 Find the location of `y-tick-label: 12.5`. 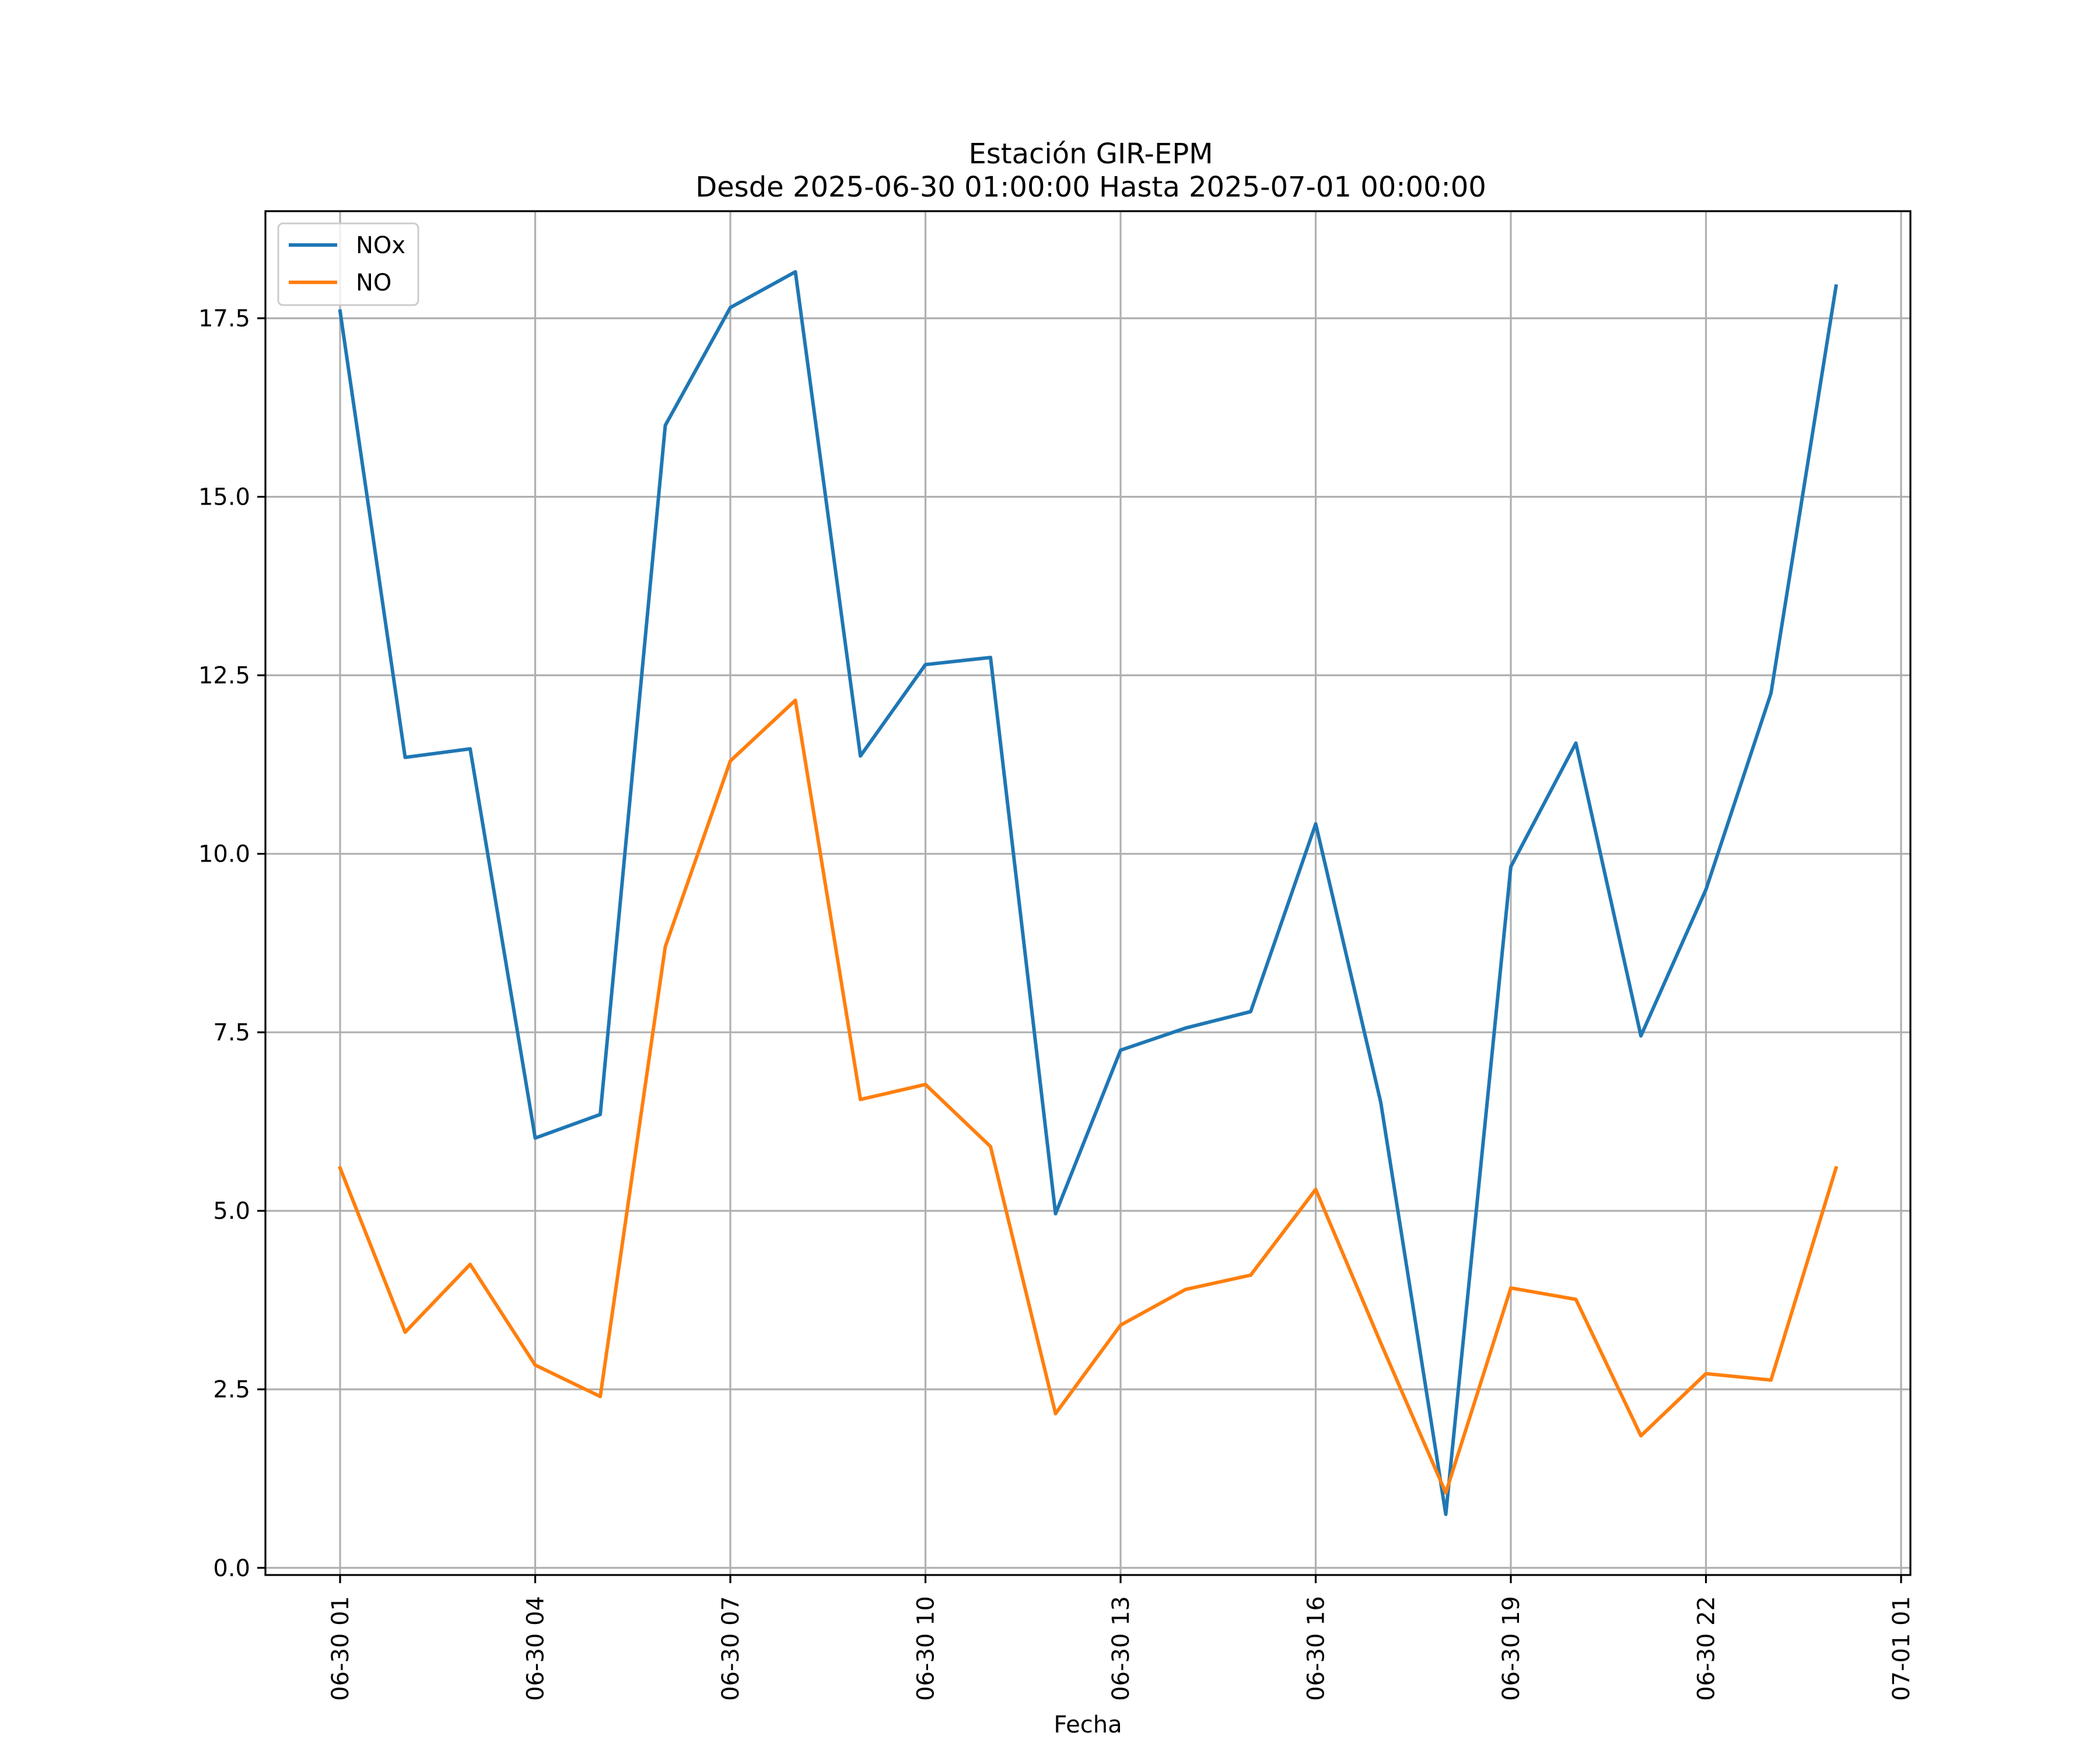

y-tick-label: 12.5 is located at coordinates (224, 676).